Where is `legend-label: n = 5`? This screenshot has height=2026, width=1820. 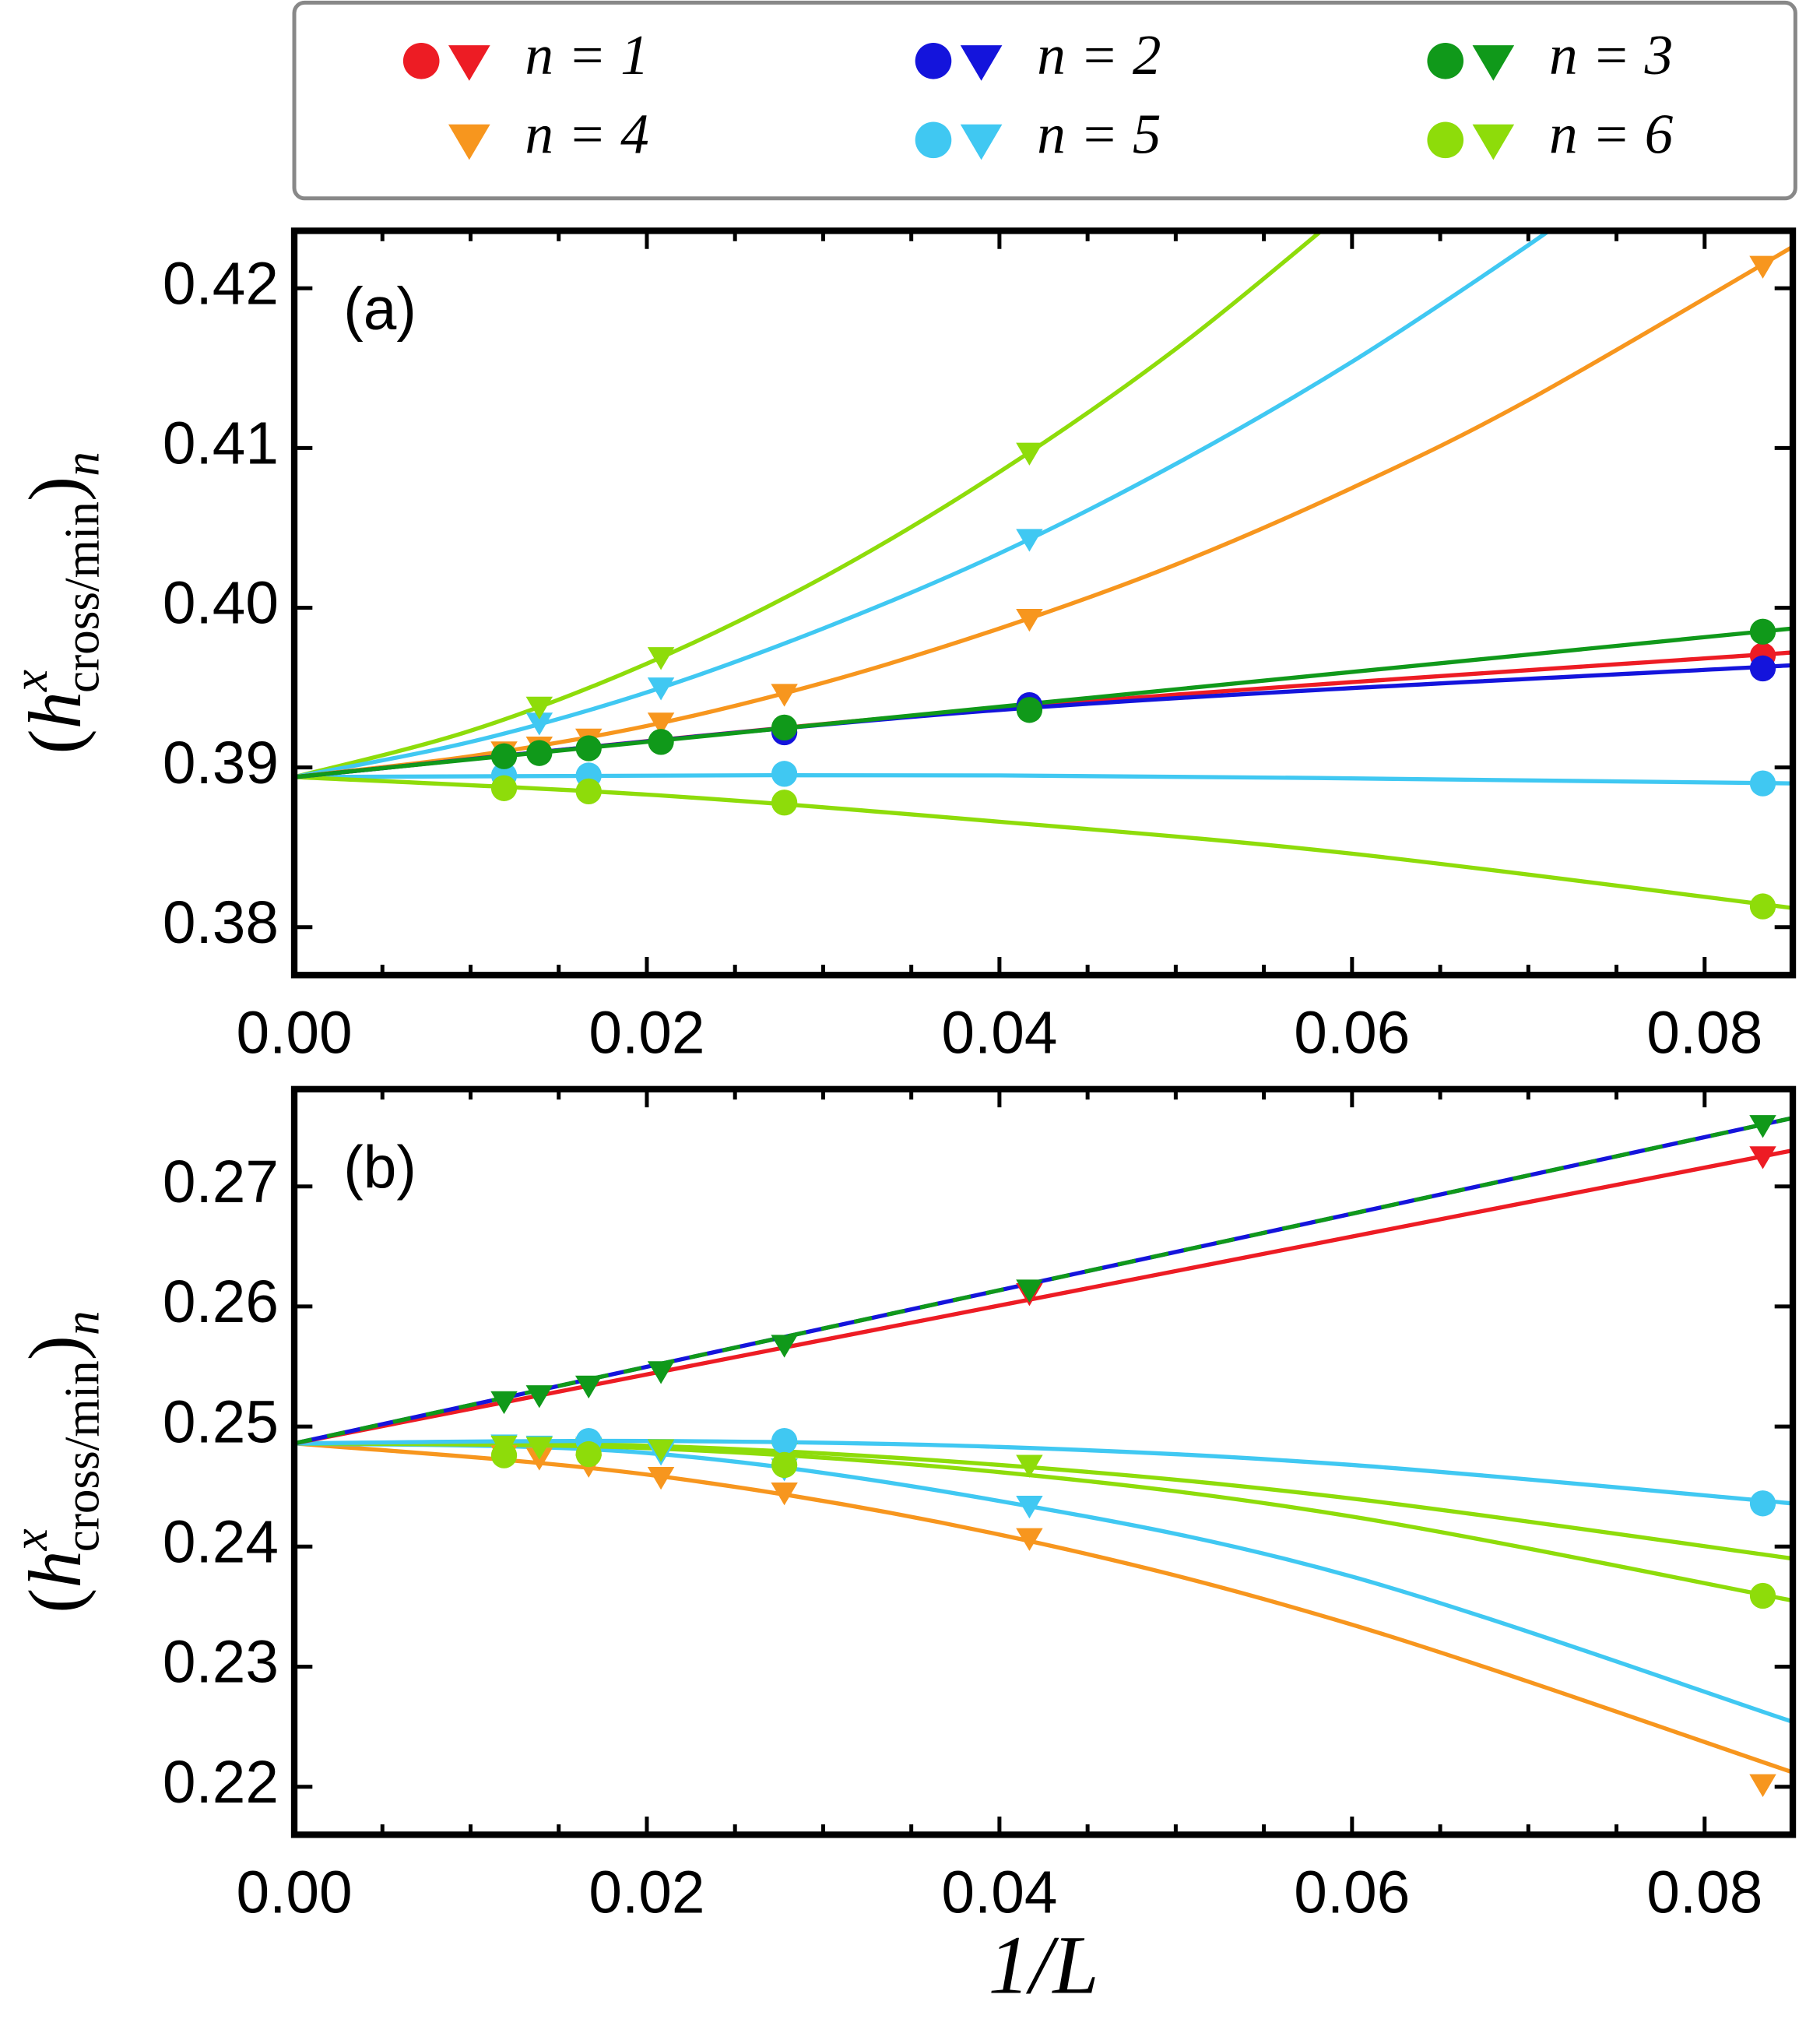 legend-label: n = 5 is located at coordinates (1099, 134).